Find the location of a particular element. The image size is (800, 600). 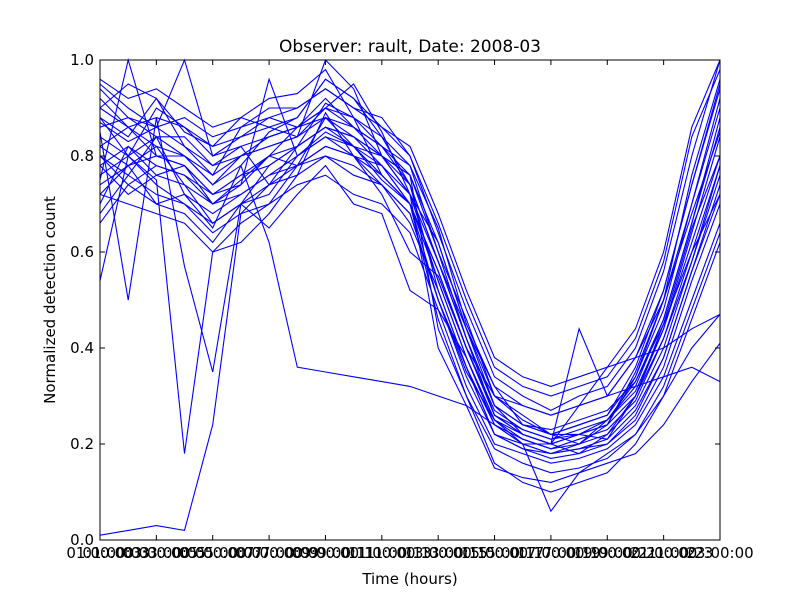

y-tick-label: 0.8 is located at coordinates (82, 156).